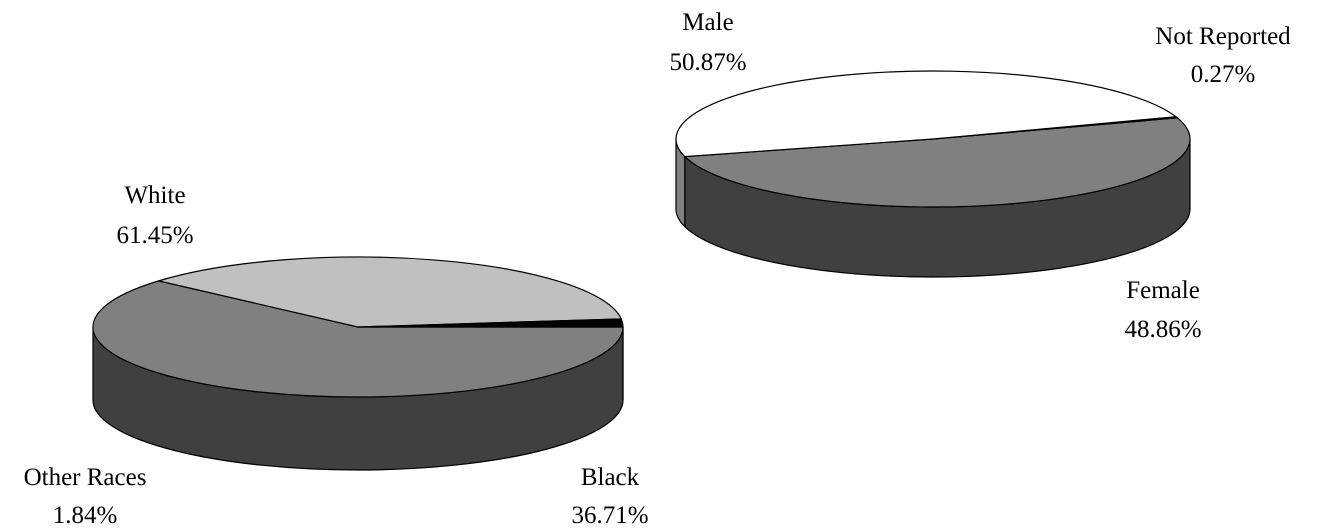 The image size is (1325, 529). What do you see at coordinates (154, 195) in the screenshot?
I see `slice-label-white: White` at bounding box center [154, 195].